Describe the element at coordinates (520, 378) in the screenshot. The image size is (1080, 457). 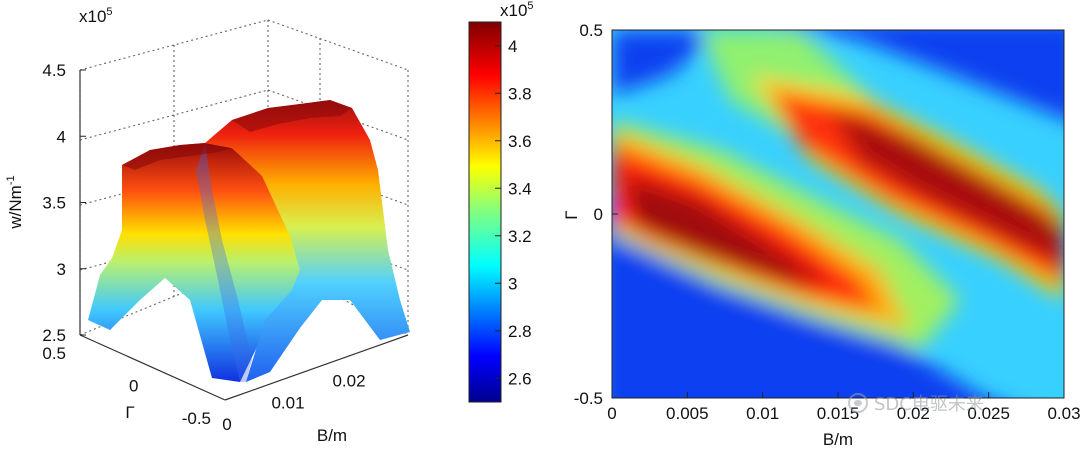
I see `colorbar-tick-label: 2.6` at that location.